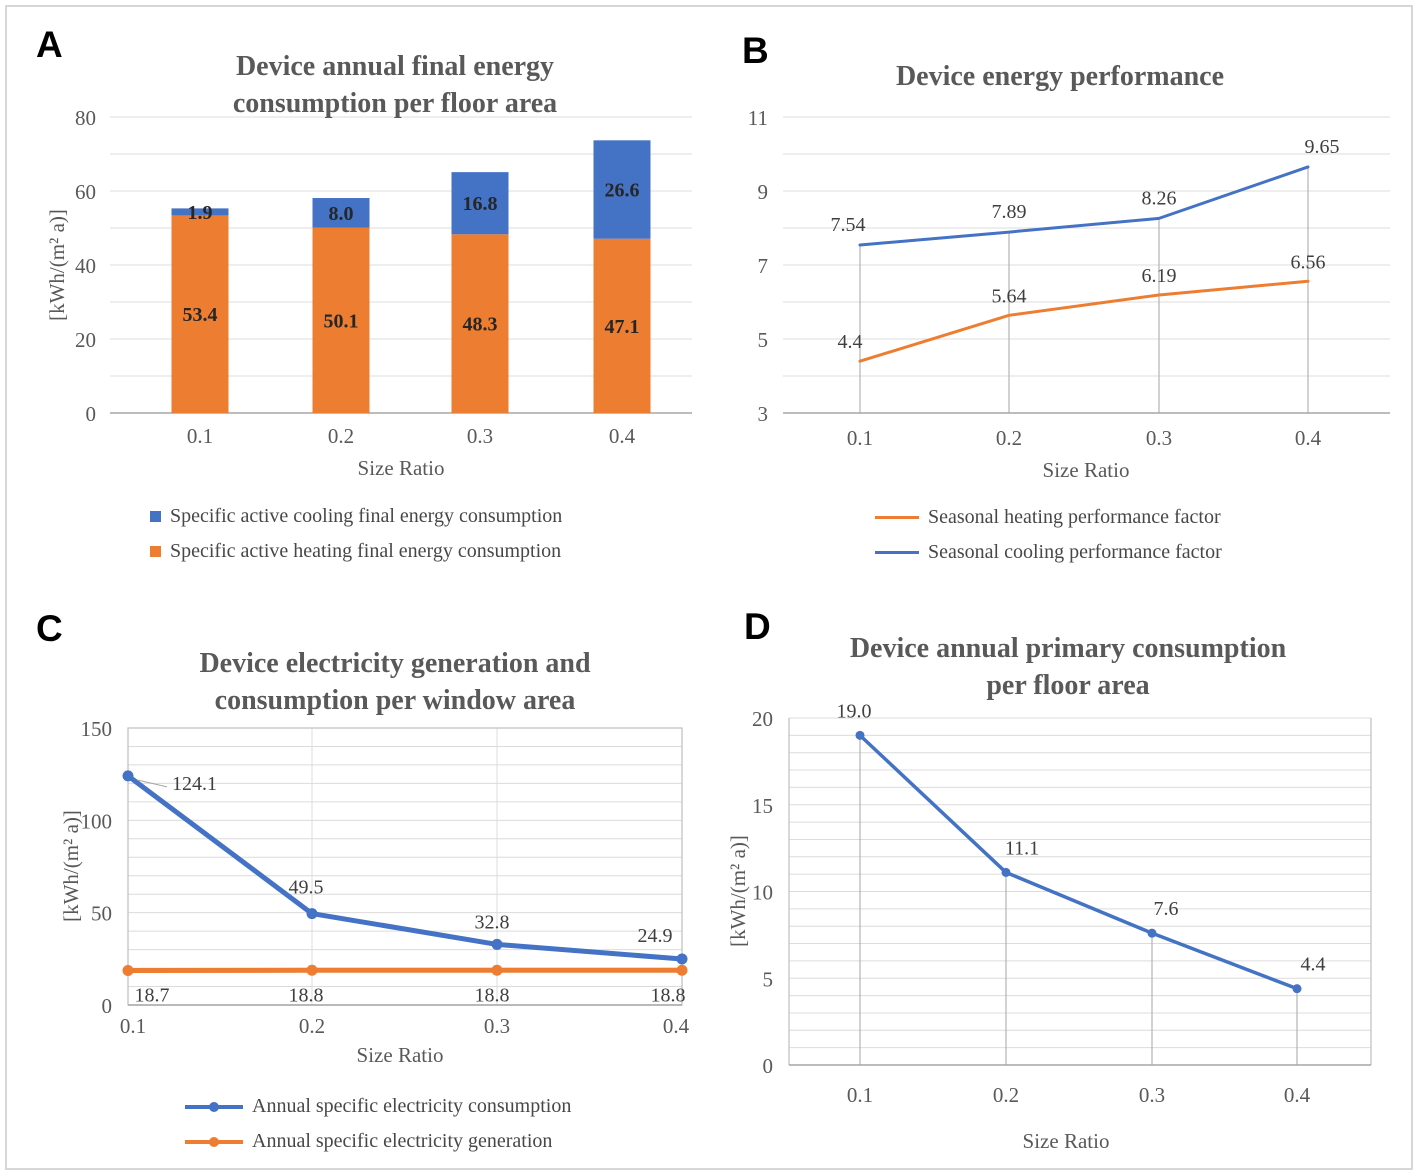 Image resolution: width=1418 pixels, height=1175 pixels. What do you see at coordinates (85, 266) in the screenshot?
I see `svg-text: 40` at bounding box center [85, 266].